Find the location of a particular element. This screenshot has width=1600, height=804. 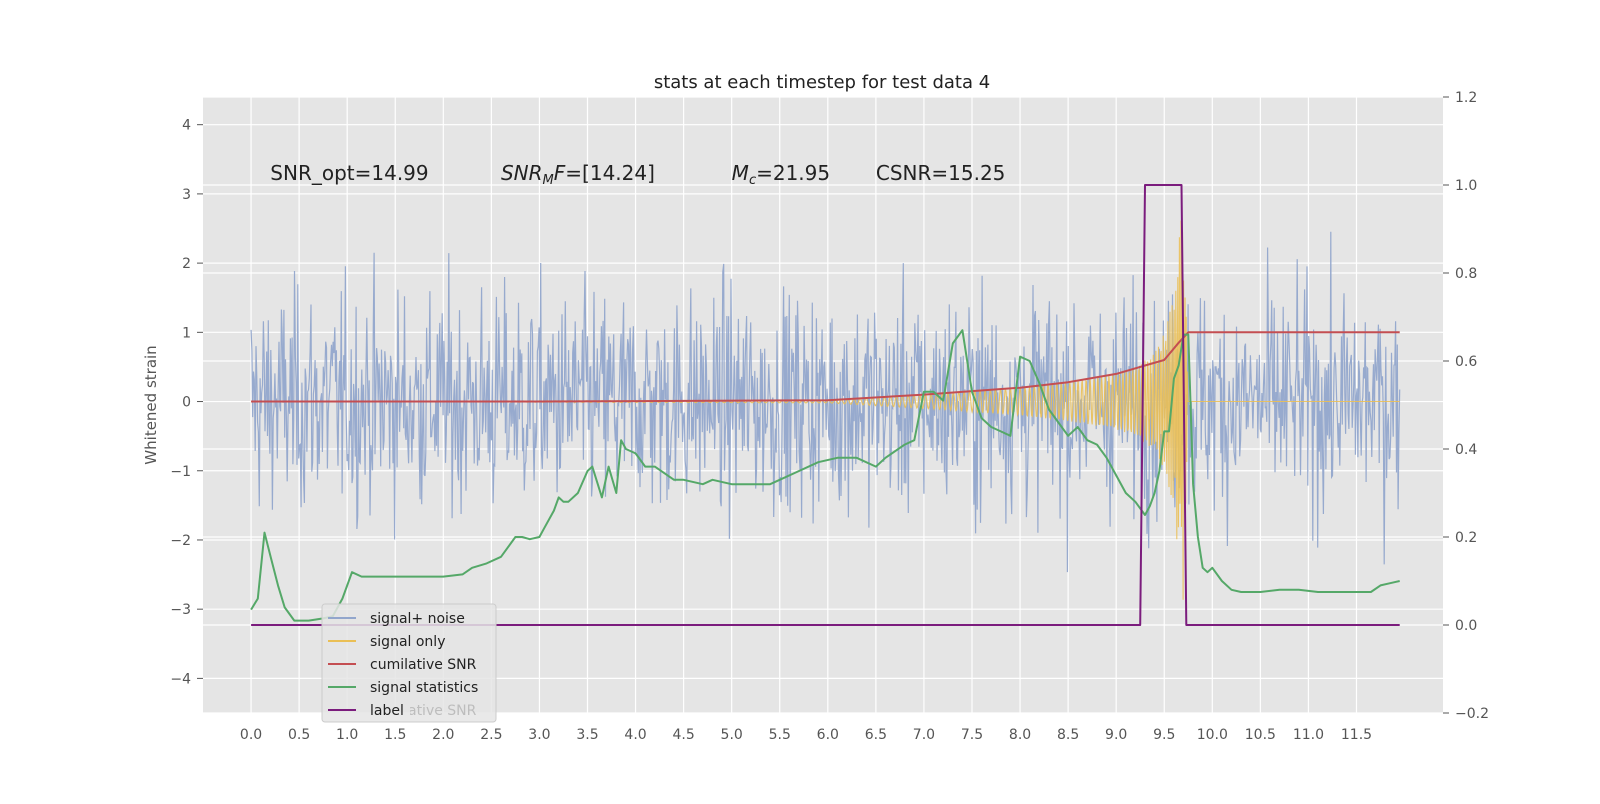

annotation-sub: c is located at coordinates (752, 180).